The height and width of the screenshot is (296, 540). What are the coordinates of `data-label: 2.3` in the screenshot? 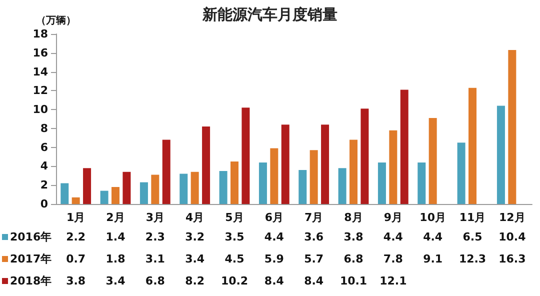 It's located at (155, 237).